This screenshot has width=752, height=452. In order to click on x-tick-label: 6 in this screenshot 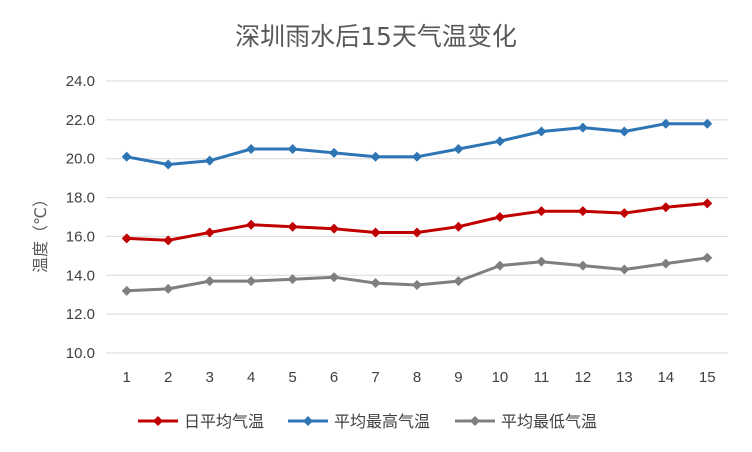, I will do `click(334, 377)`.